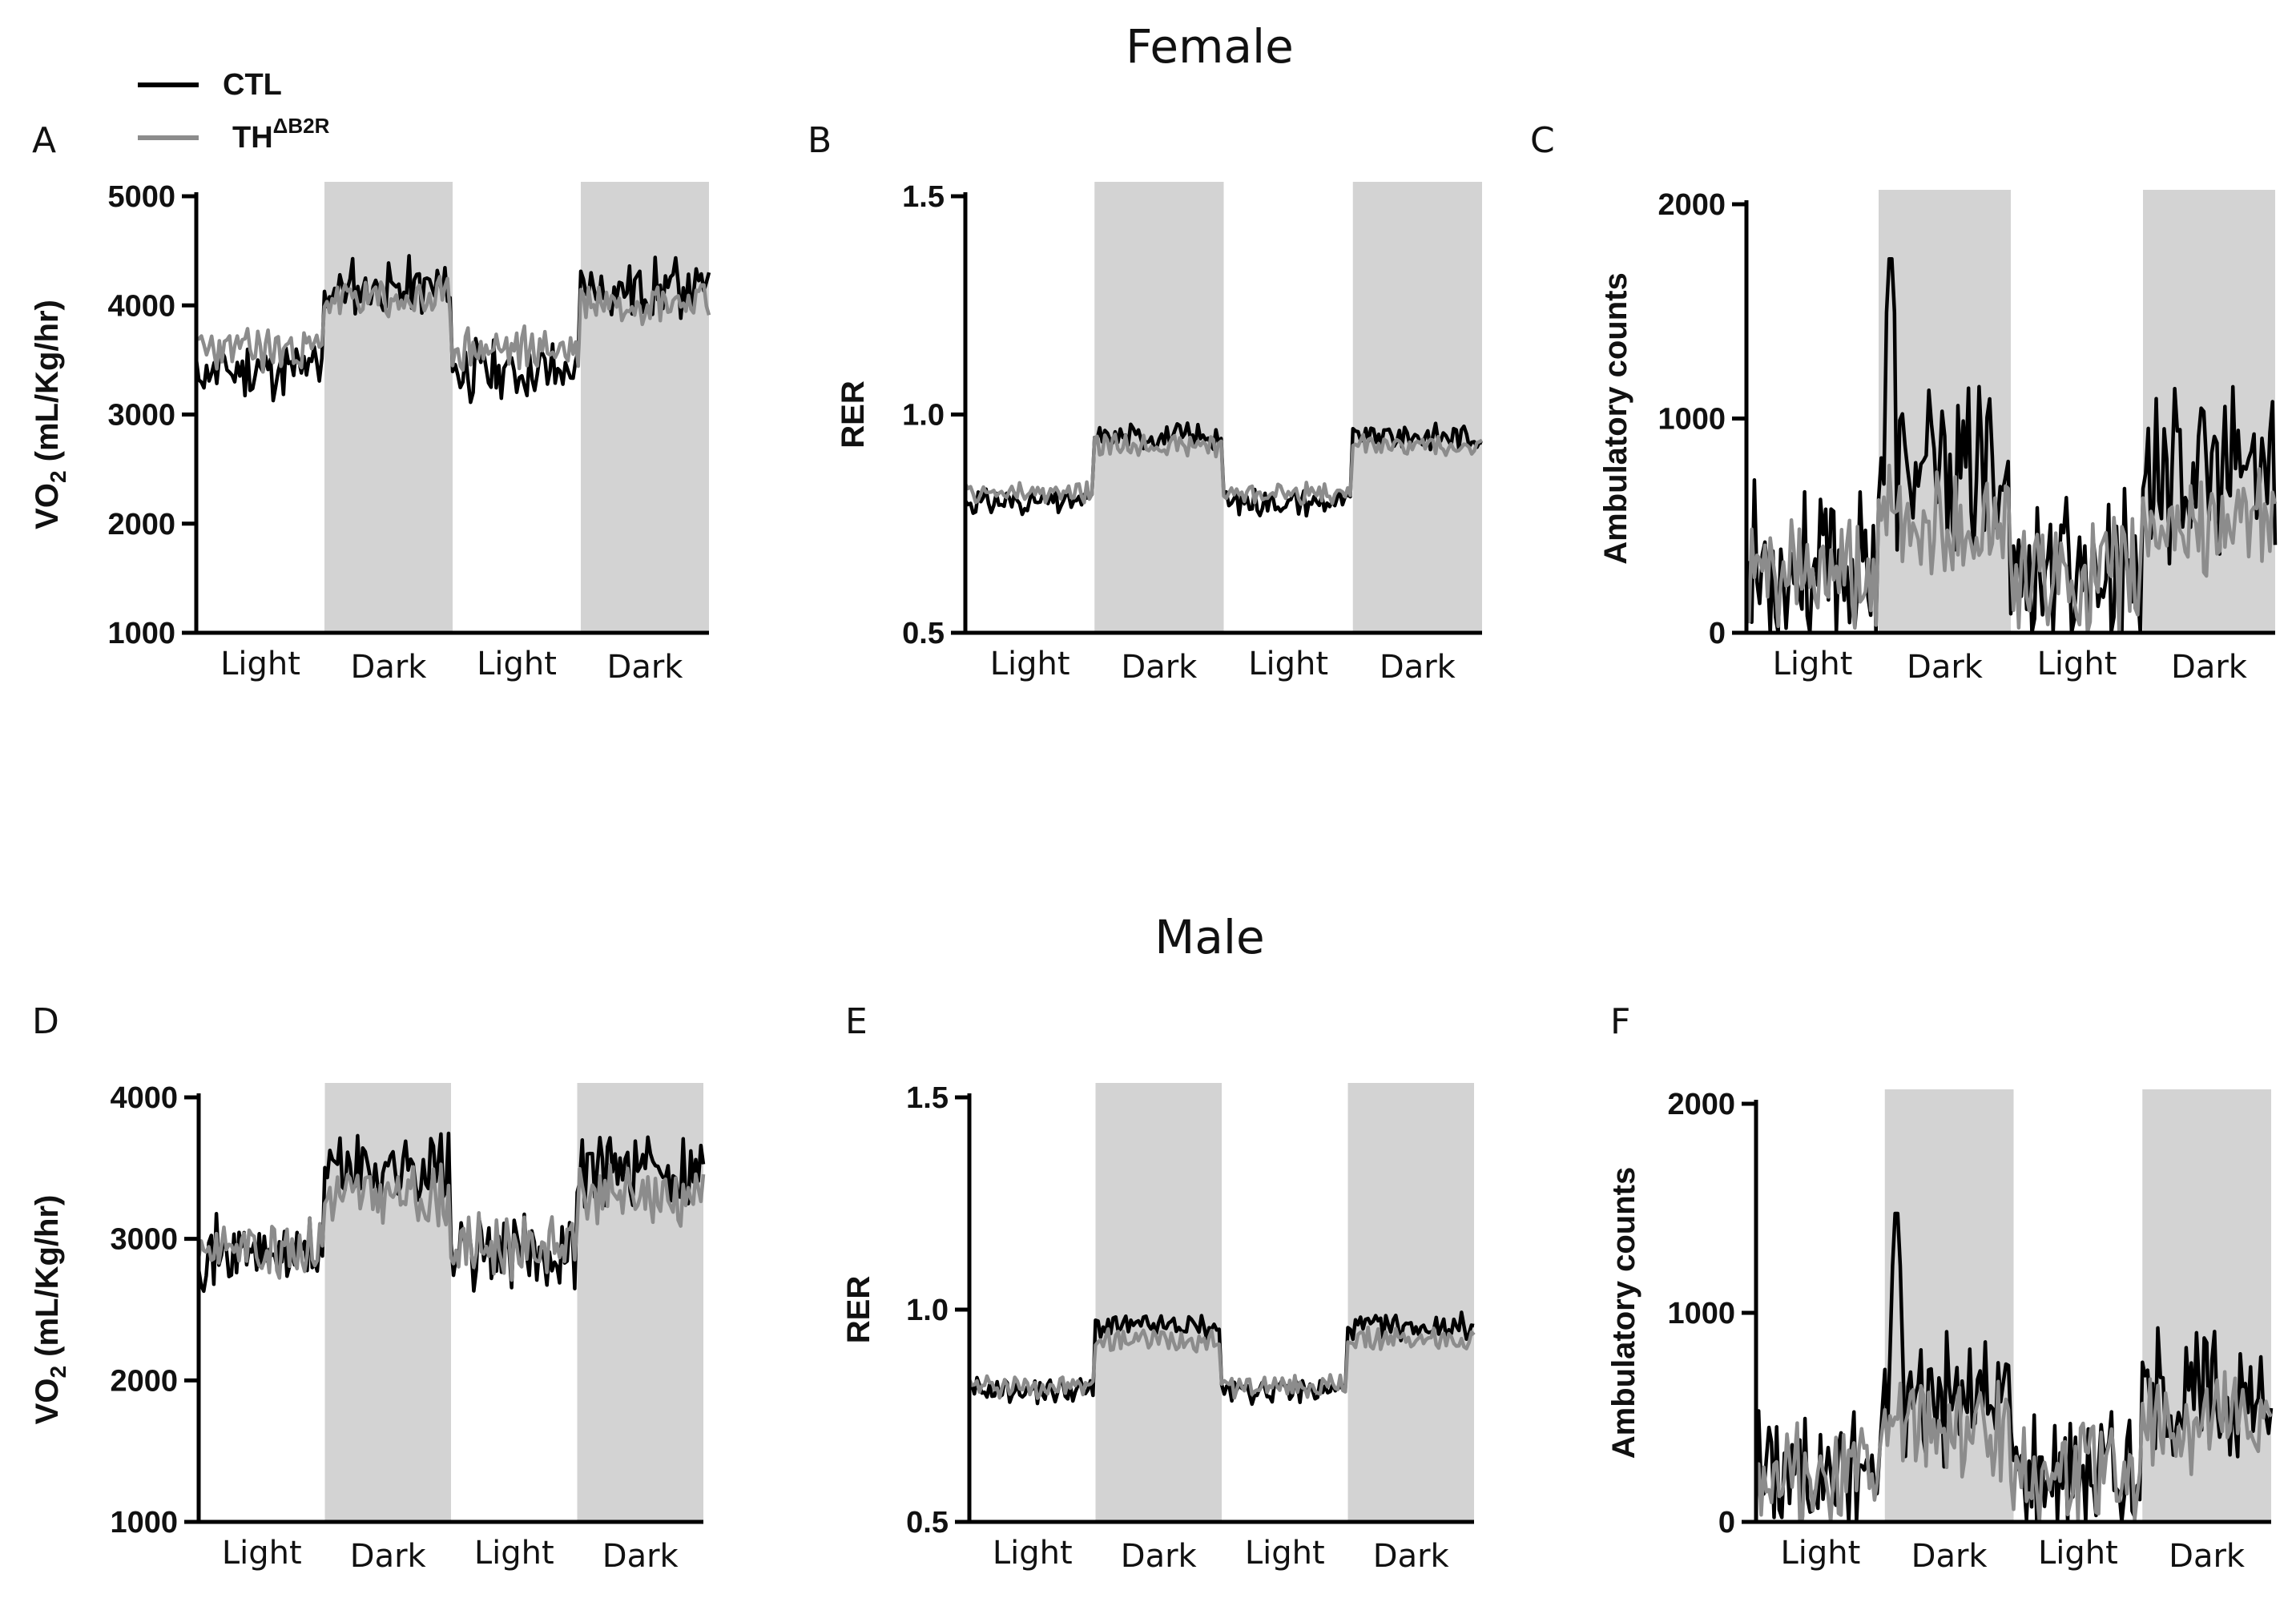  I want to click on panel-letter-b: B, so click(820, 141).